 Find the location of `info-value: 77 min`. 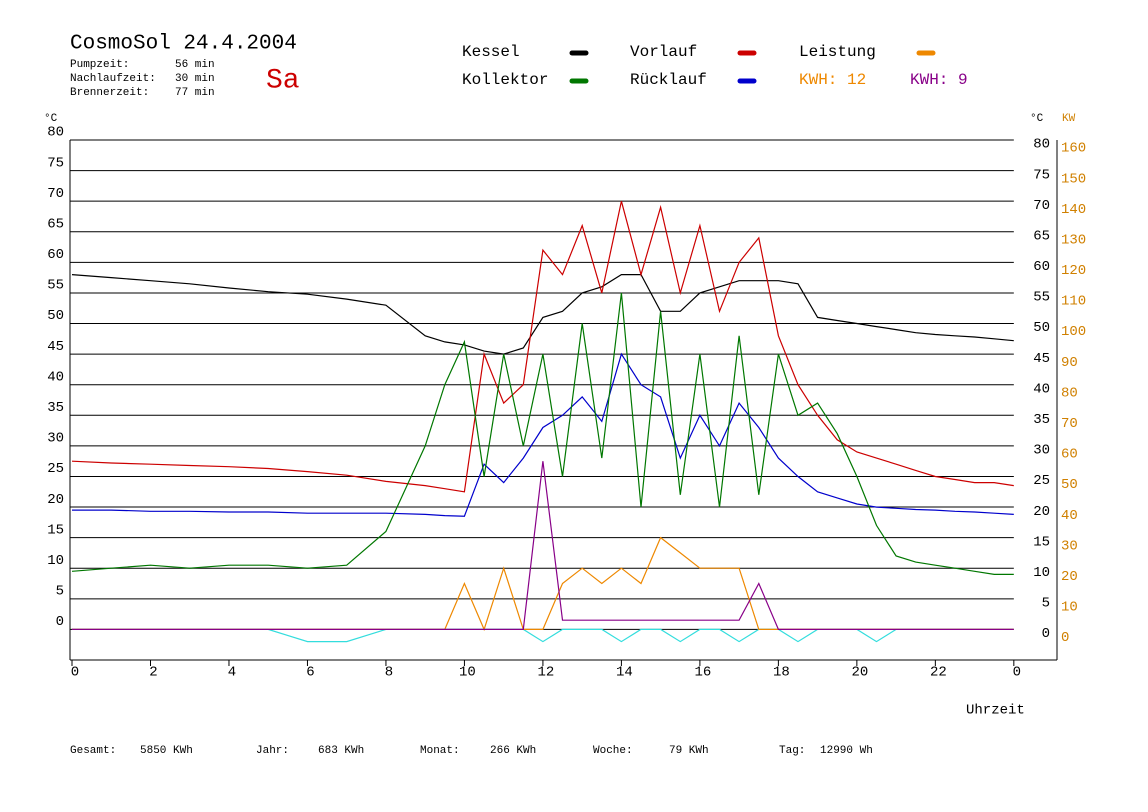

info-value: 77 min is located at coordinates (195, 93).